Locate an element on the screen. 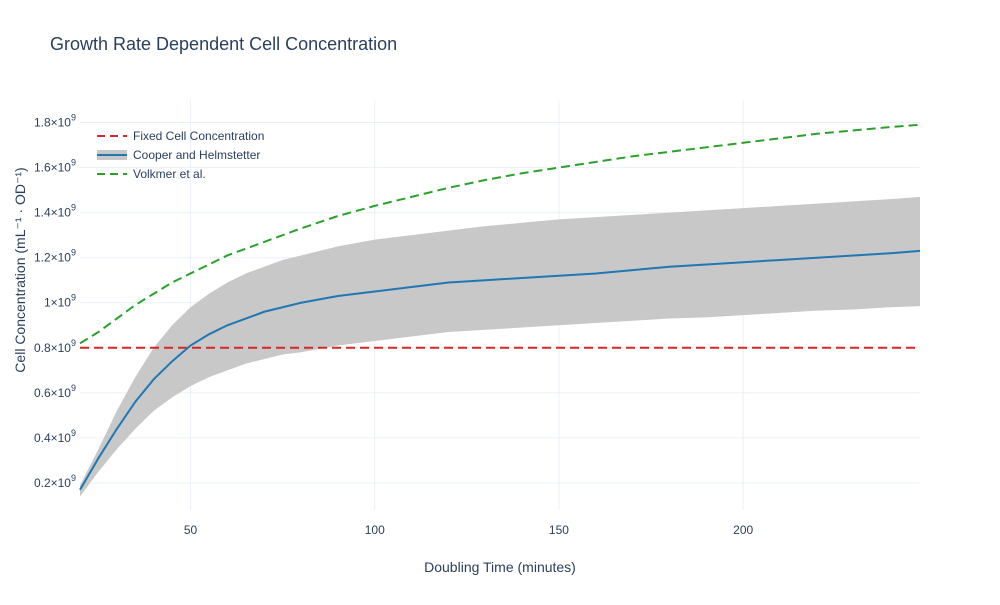 This screenshot has width=1000, height=605. y-tick-label: 1×10⁹ is located at coordinates (60, 301).